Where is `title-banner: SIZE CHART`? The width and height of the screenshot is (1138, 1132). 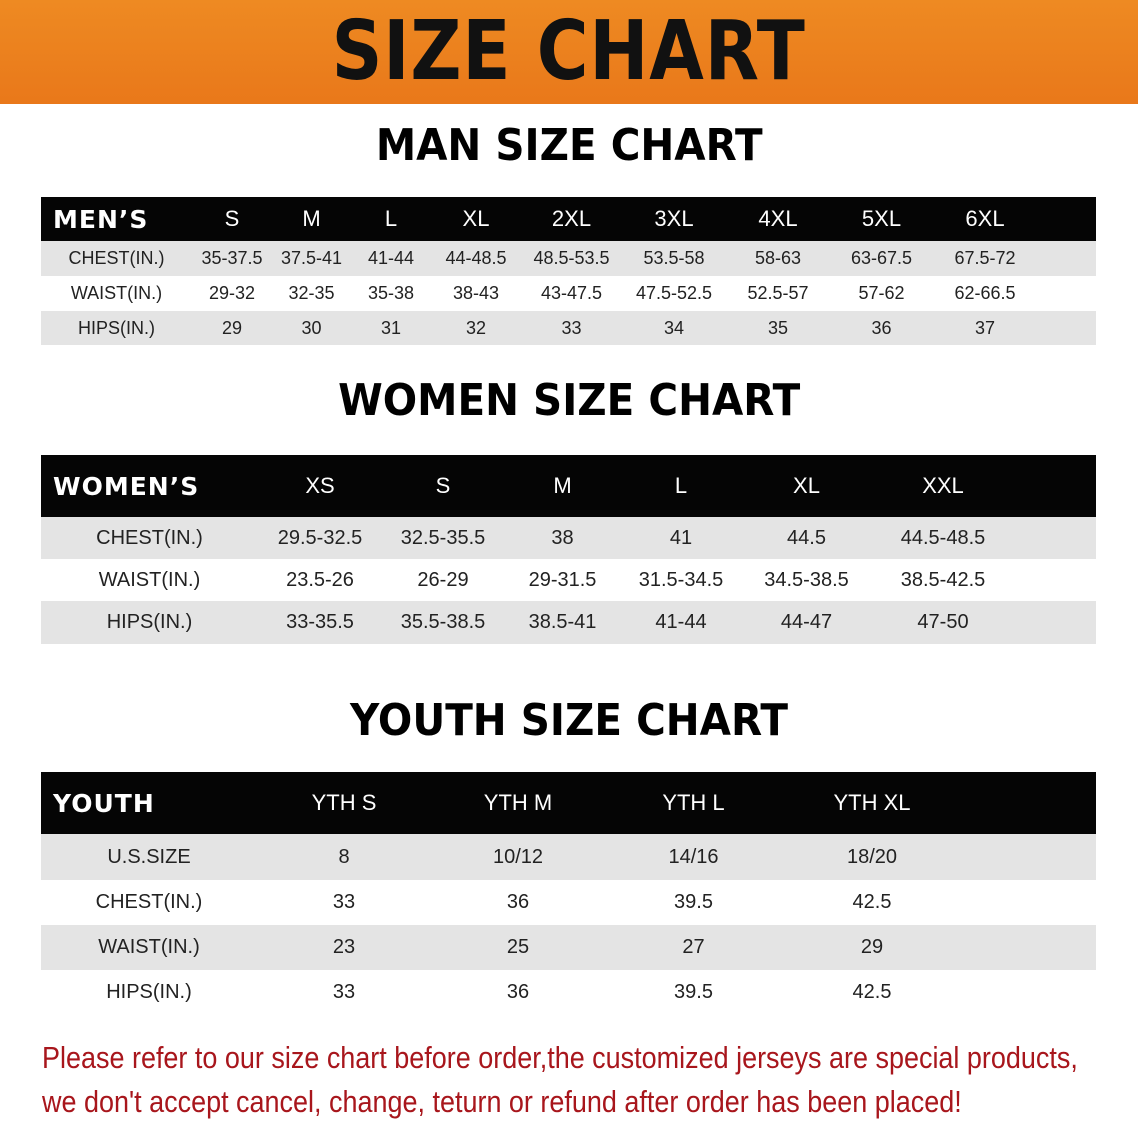
title-banner: SIZE CHART is located at coordinates (569, 52).